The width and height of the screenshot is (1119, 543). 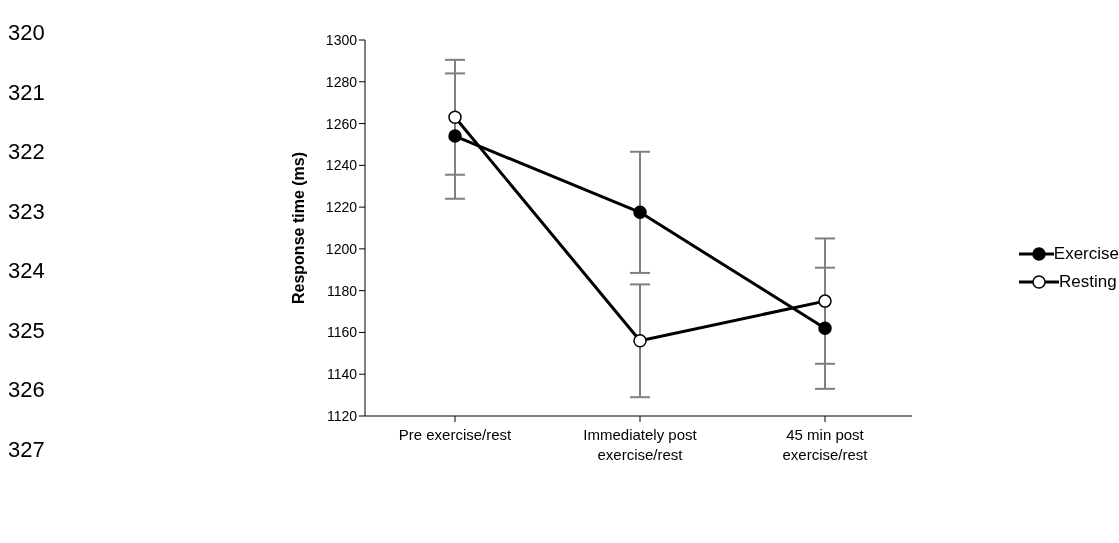 I want to click on text: 321, so click(x=26, y=92).